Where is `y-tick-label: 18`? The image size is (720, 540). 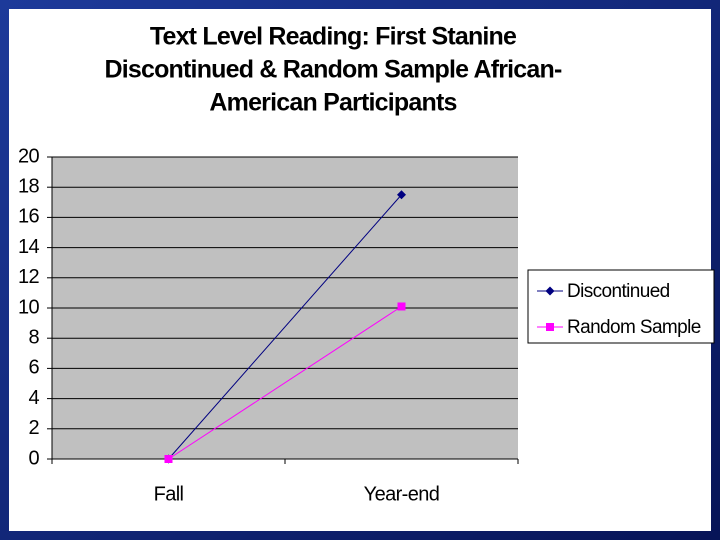
y-tick-label: 18 is located at coordinates (29, 186).